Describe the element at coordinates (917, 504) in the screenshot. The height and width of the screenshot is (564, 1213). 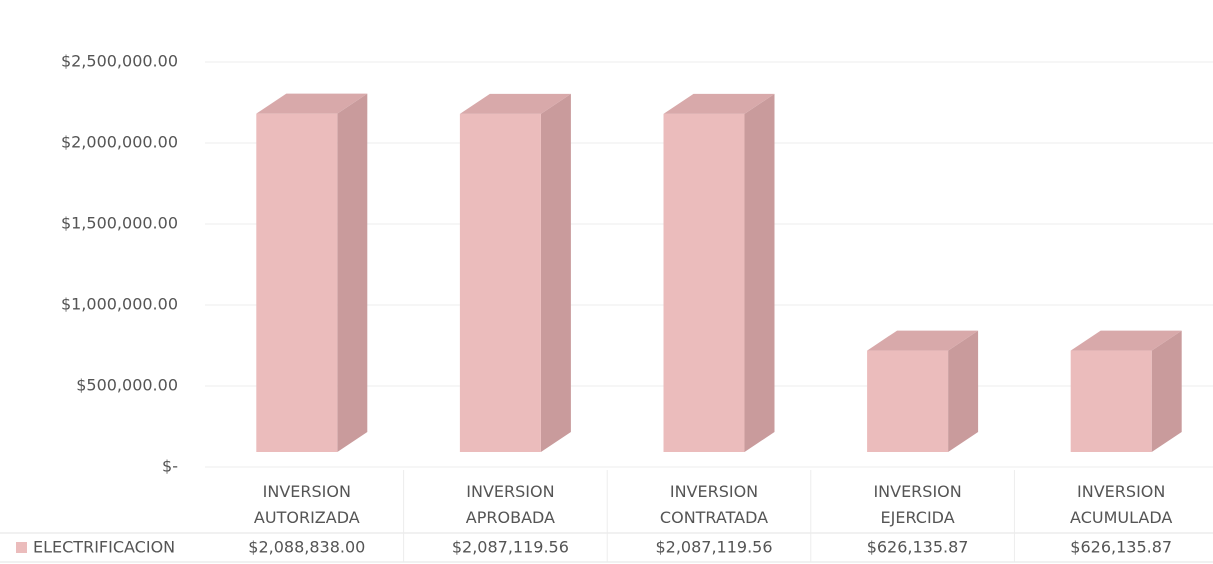
I see `x-tick-label: INVERSION EJERCIDA` at that location.